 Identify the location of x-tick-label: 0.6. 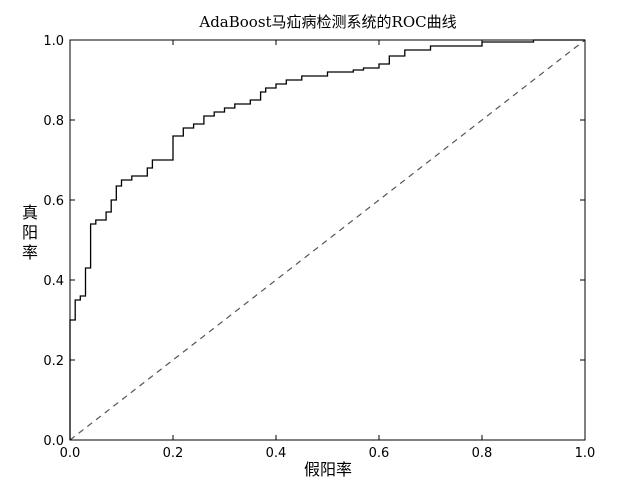
(379, 453).